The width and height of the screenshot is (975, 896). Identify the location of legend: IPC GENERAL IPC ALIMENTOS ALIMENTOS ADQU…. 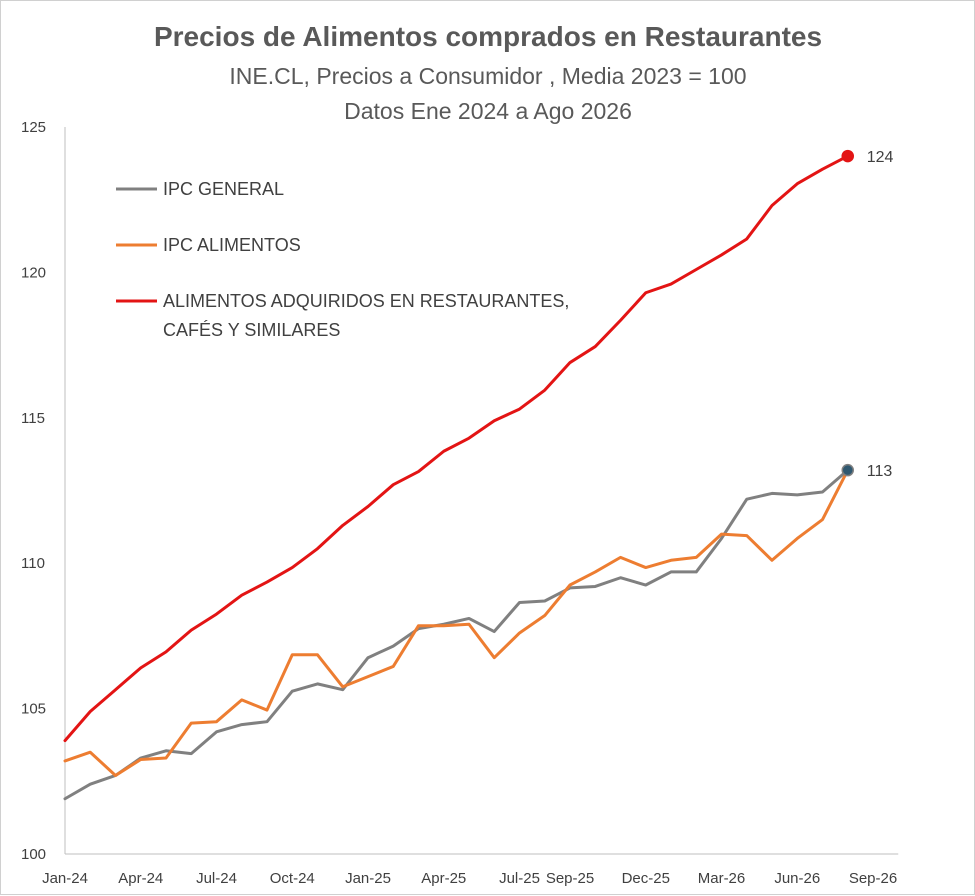
(342, 259).